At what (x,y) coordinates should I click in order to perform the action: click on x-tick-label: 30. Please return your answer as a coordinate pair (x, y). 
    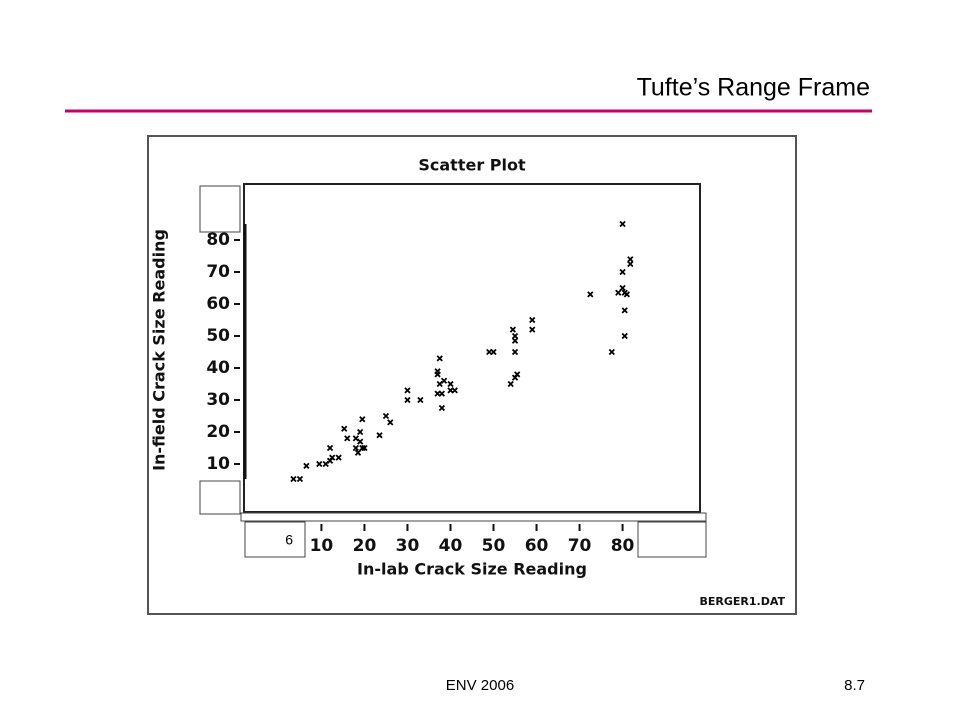
    Looking at the image, I should click on (408, 546).